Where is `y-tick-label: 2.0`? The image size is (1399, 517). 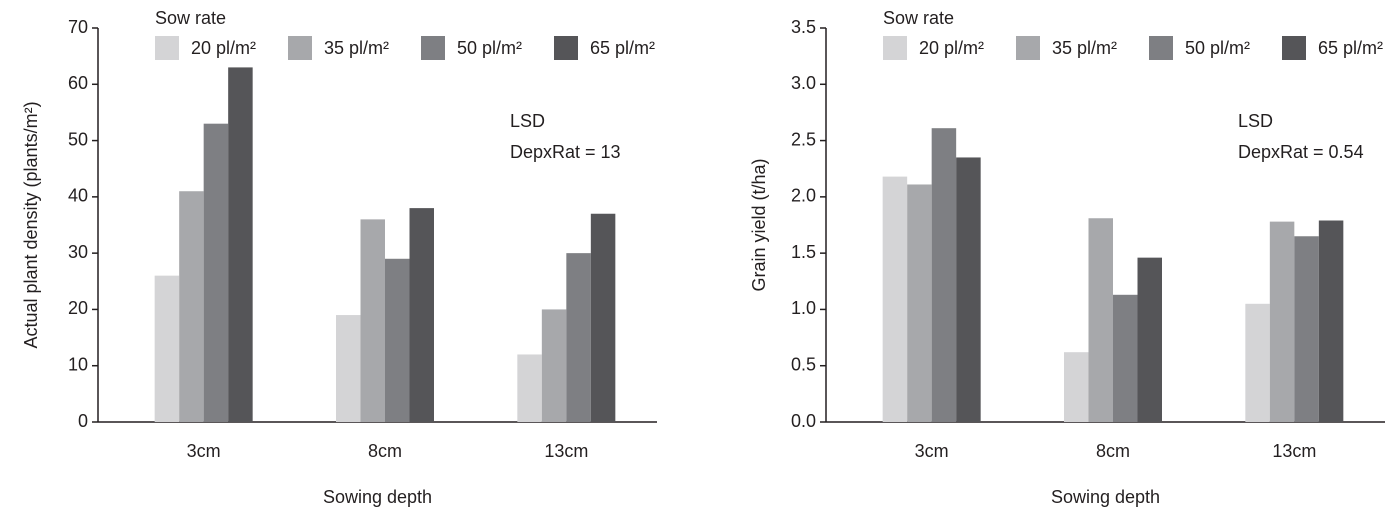 y-tick-label: 2.0 is located at coordinates (803, 196).